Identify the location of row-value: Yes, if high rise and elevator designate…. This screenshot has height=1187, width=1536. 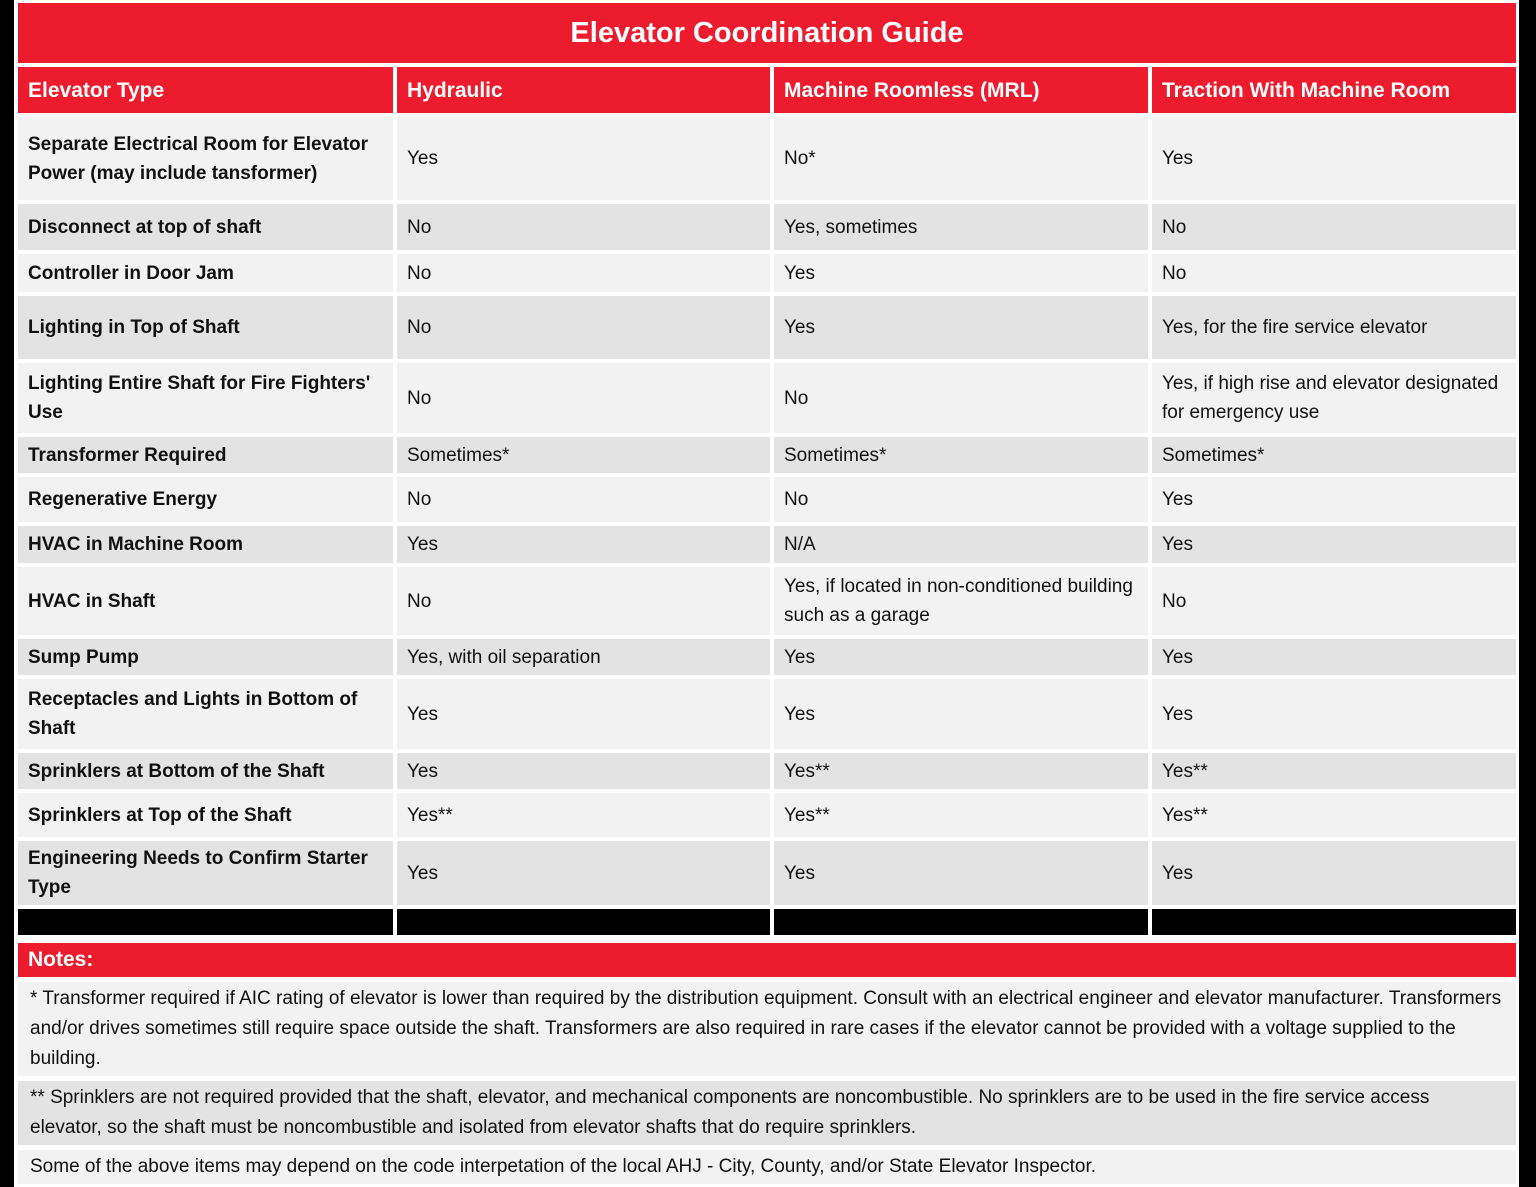
(1334, 398).